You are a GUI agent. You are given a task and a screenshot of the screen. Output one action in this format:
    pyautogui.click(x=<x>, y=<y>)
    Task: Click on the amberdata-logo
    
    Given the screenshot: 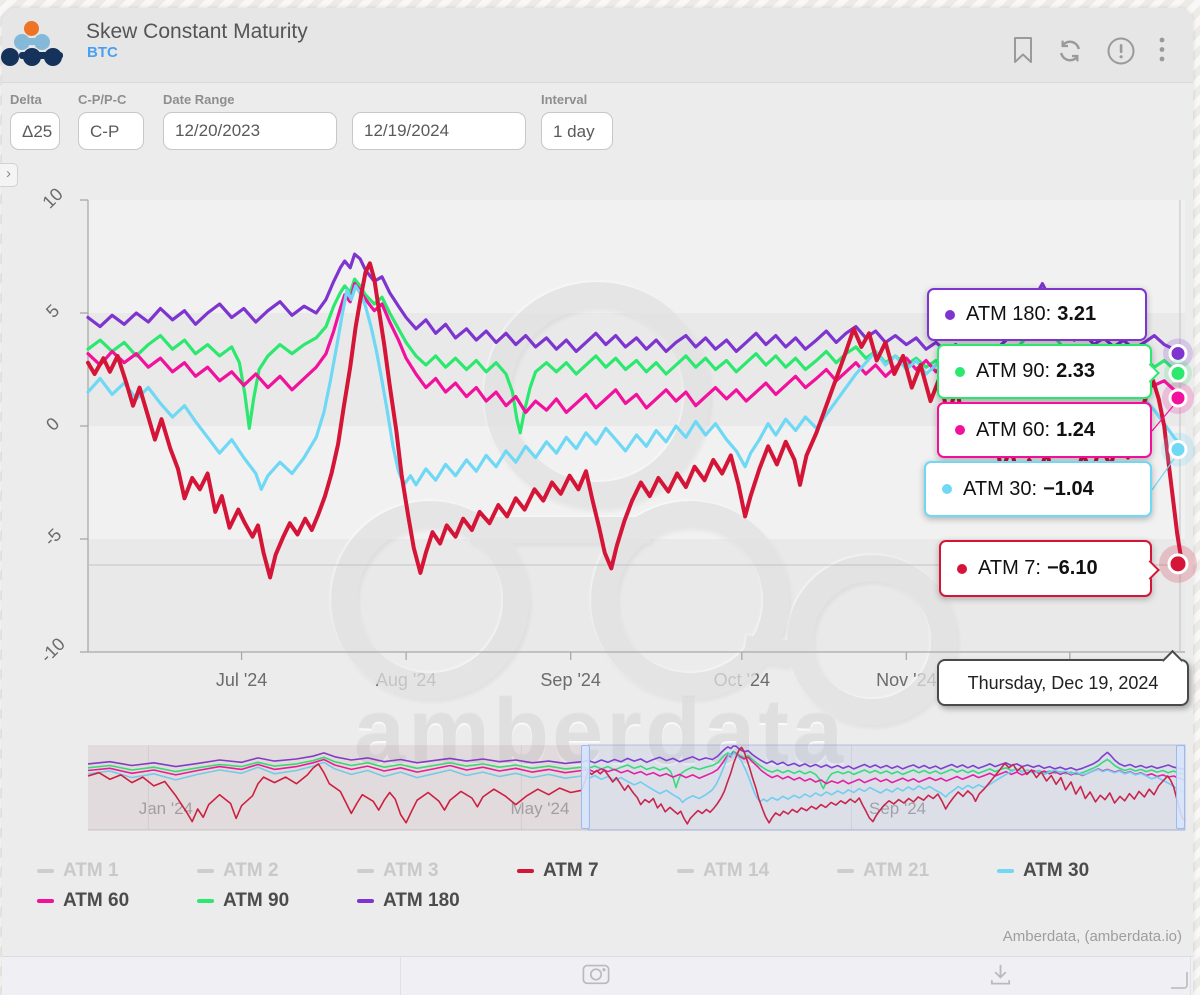 What is the action you would take?
    pyautogui.click(x=41, y=44)
    